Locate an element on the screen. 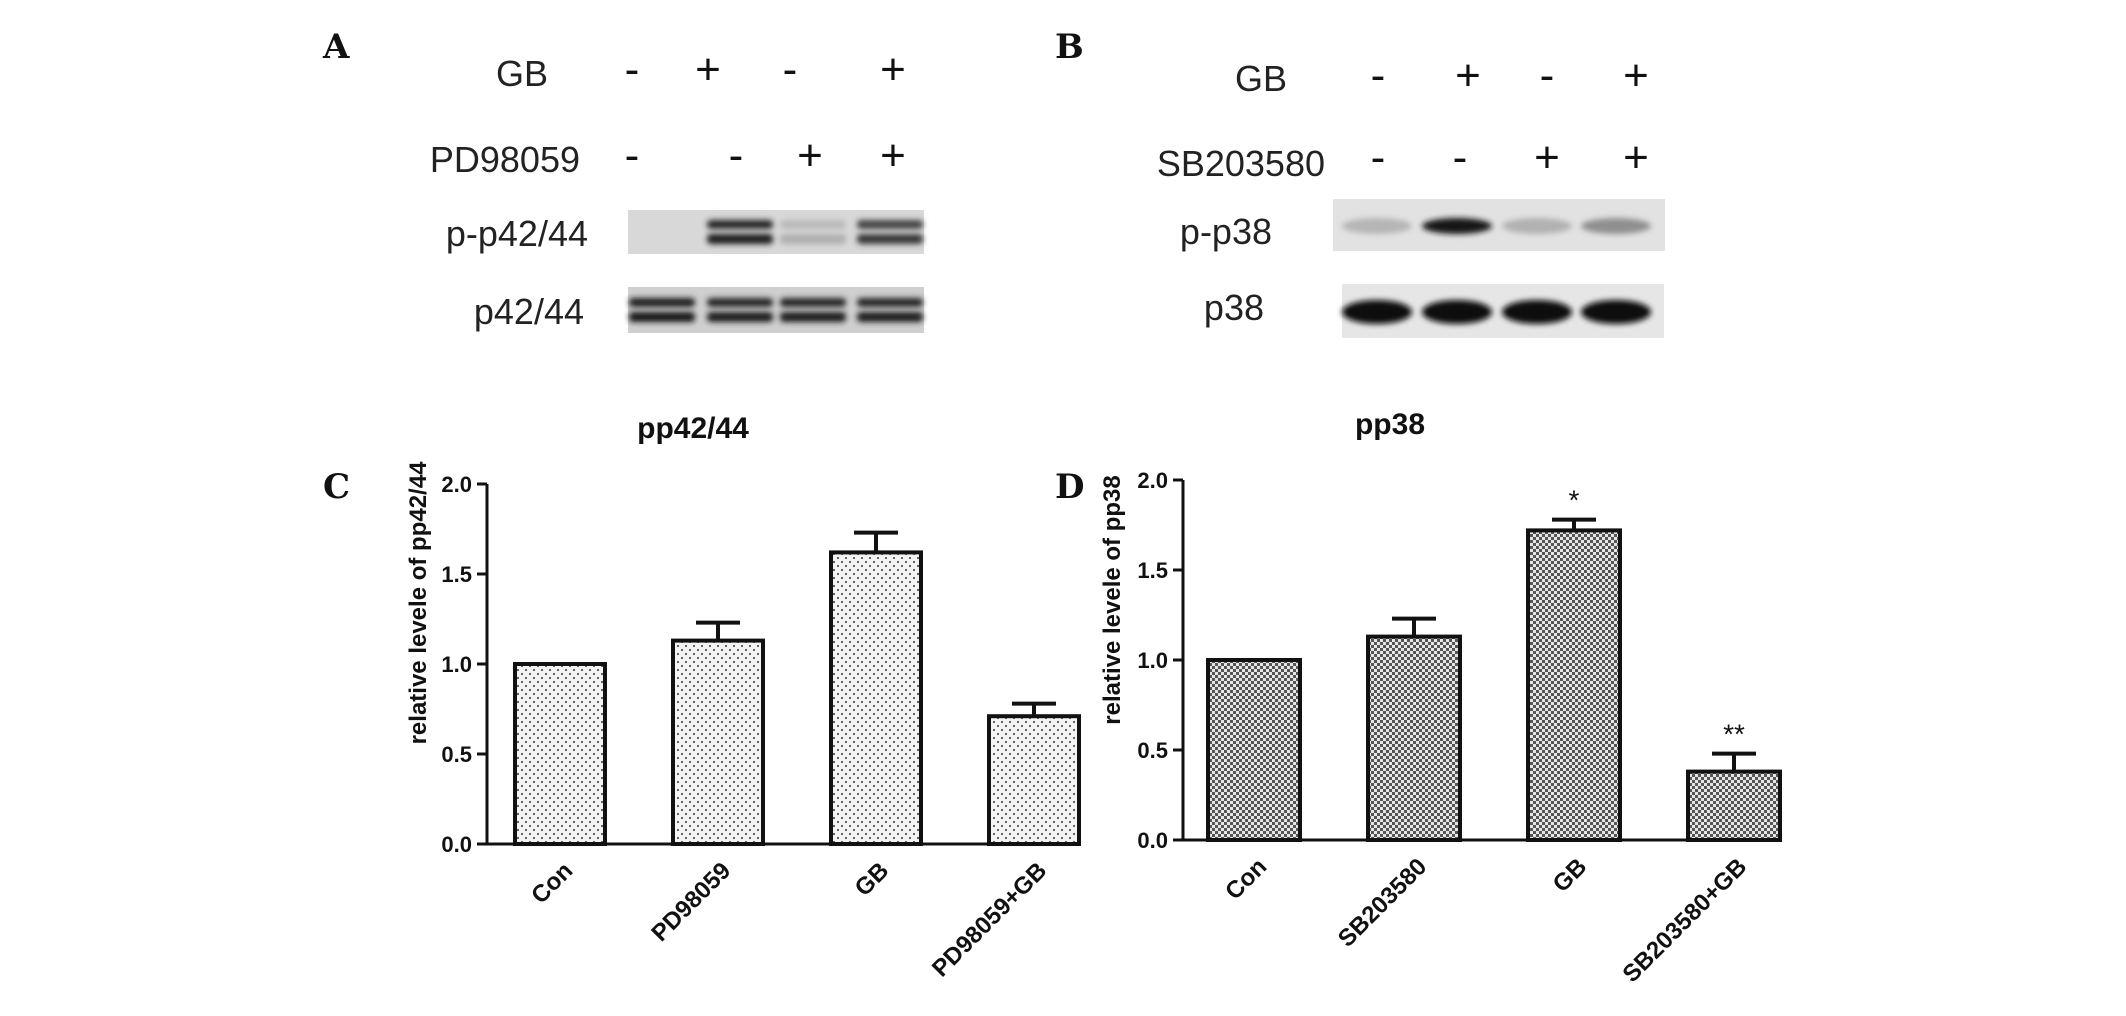 The height and width of the screenshot is (1016, 2126). x-tick-label: SB203580 is located at coordinates (1382, 902).